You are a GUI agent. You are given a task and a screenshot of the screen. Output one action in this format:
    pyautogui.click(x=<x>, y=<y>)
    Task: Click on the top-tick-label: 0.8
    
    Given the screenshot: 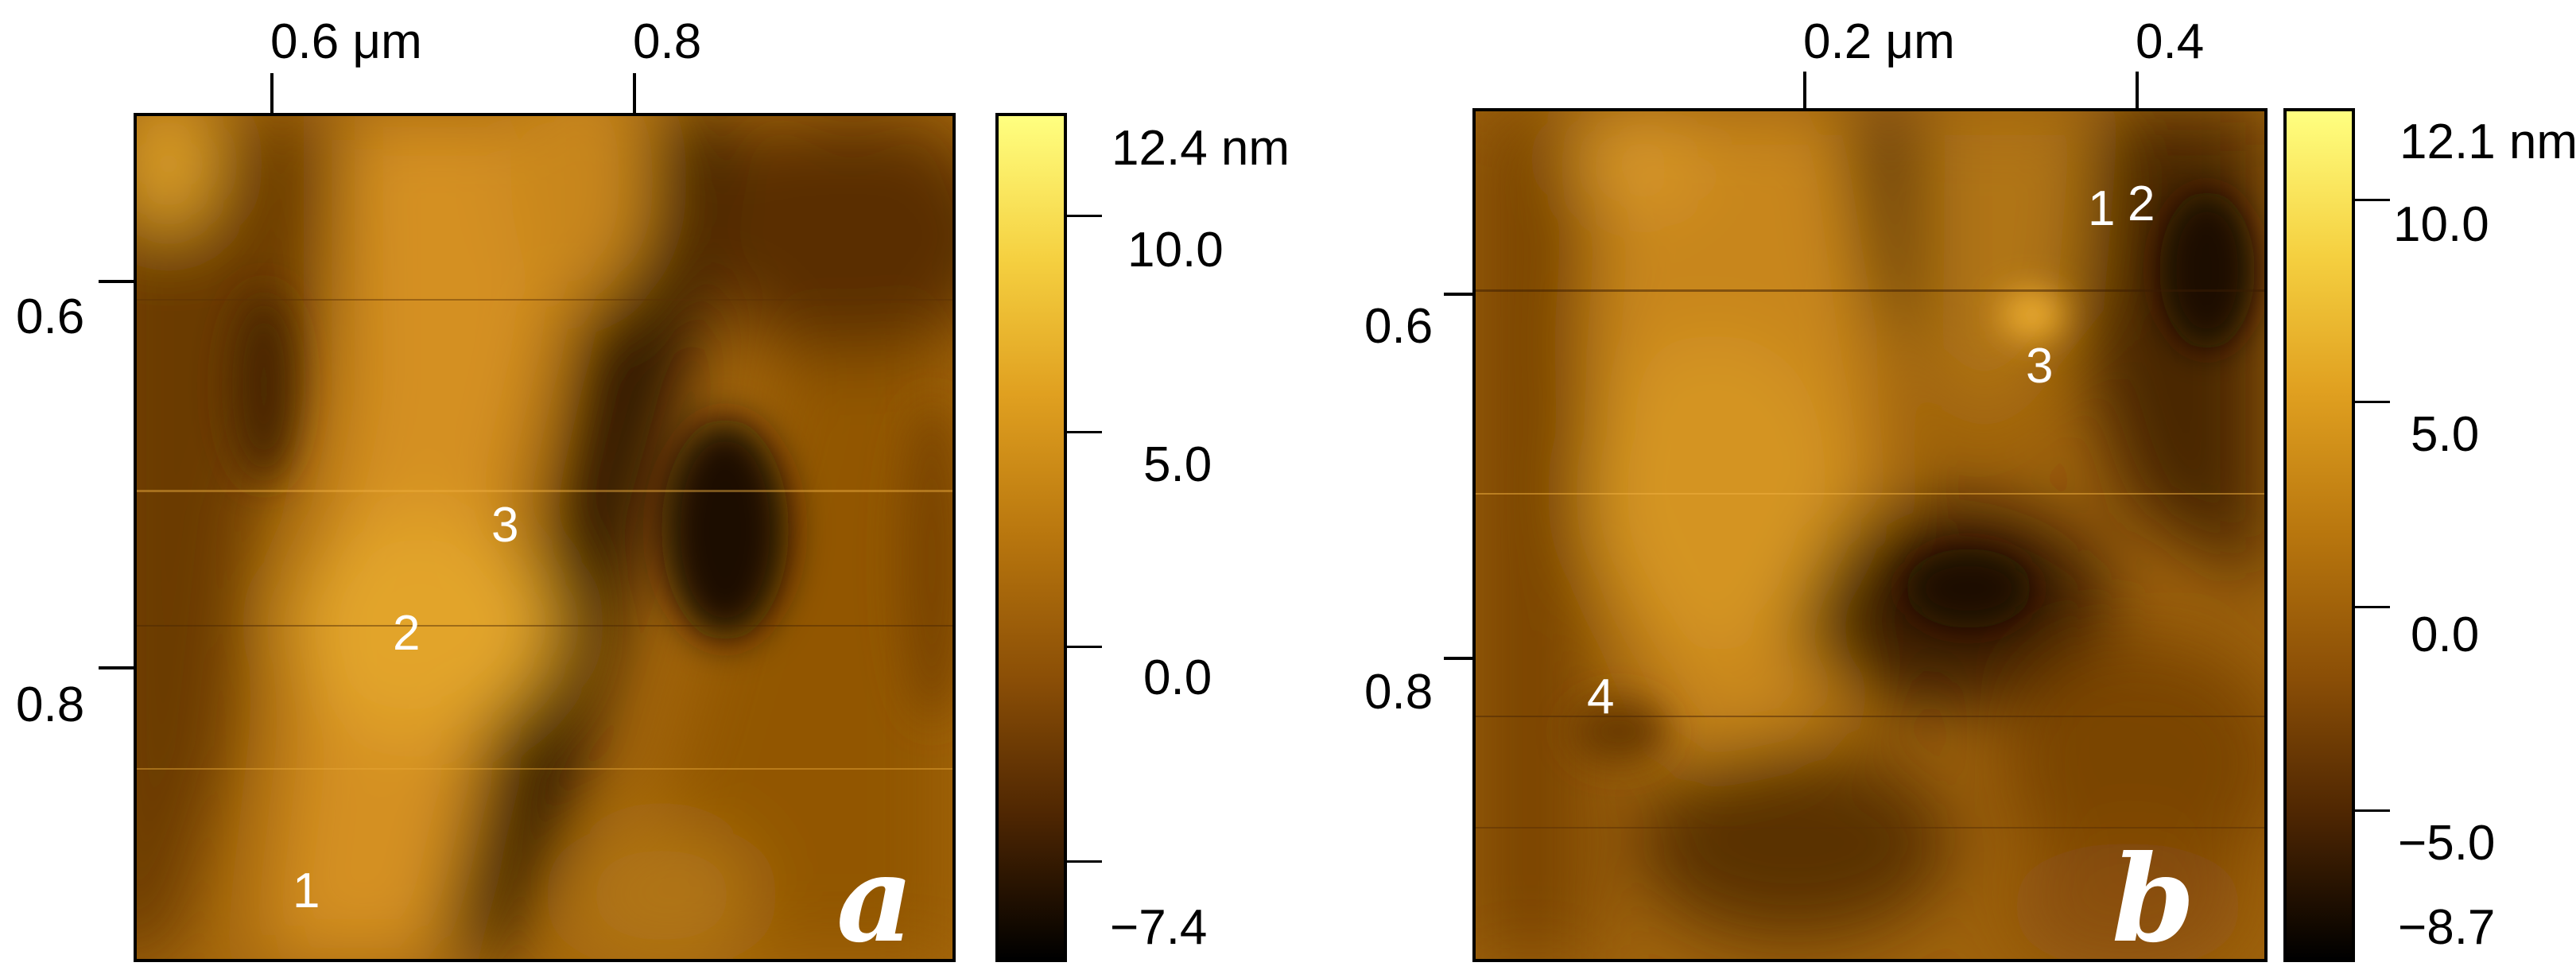 What is the action you would take?
    pyautogui.click(x=667, y=42)
    